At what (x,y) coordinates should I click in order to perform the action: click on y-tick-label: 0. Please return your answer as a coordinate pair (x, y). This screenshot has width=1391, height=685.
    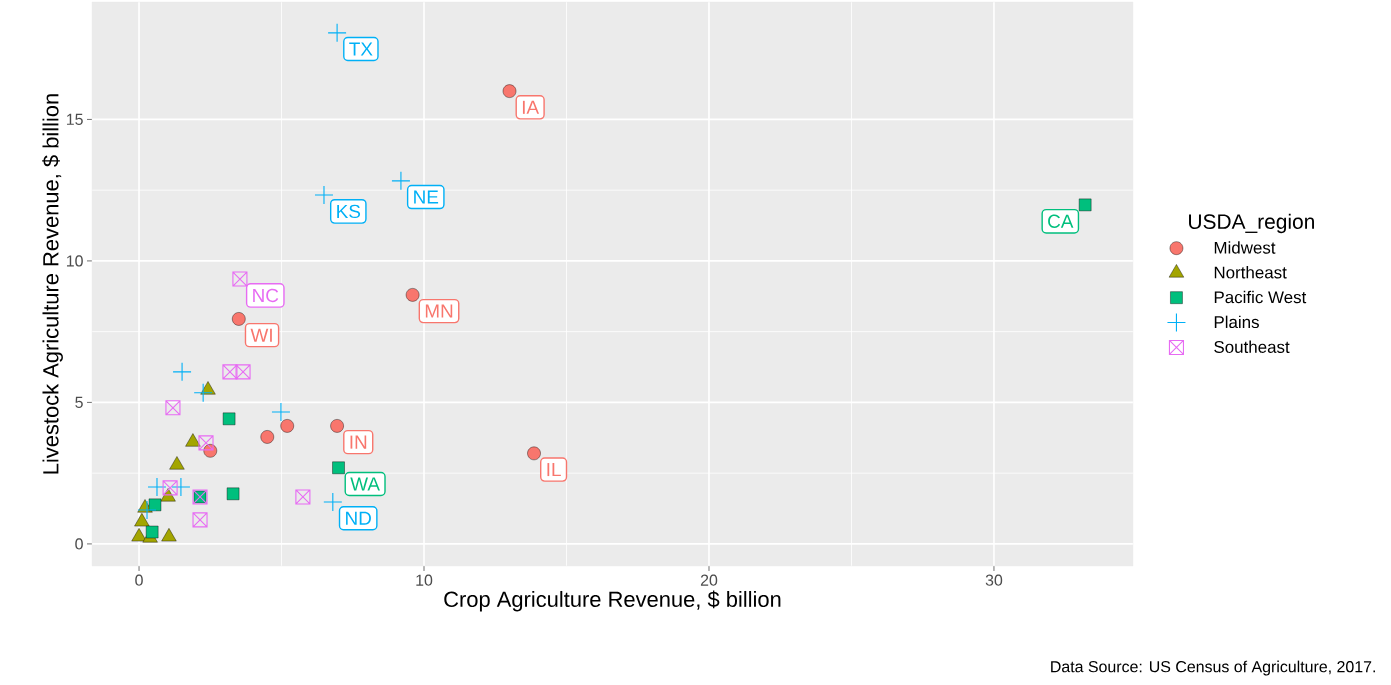
    Looking at the image, I should click on (79, 544).